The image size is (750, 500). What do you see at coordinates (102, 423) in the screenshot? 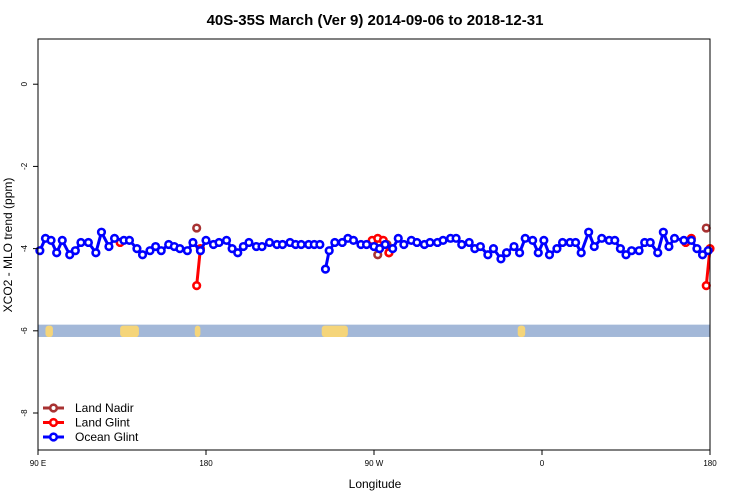
I see `legend-label: Land Glint` at bounding box center [102, 423].